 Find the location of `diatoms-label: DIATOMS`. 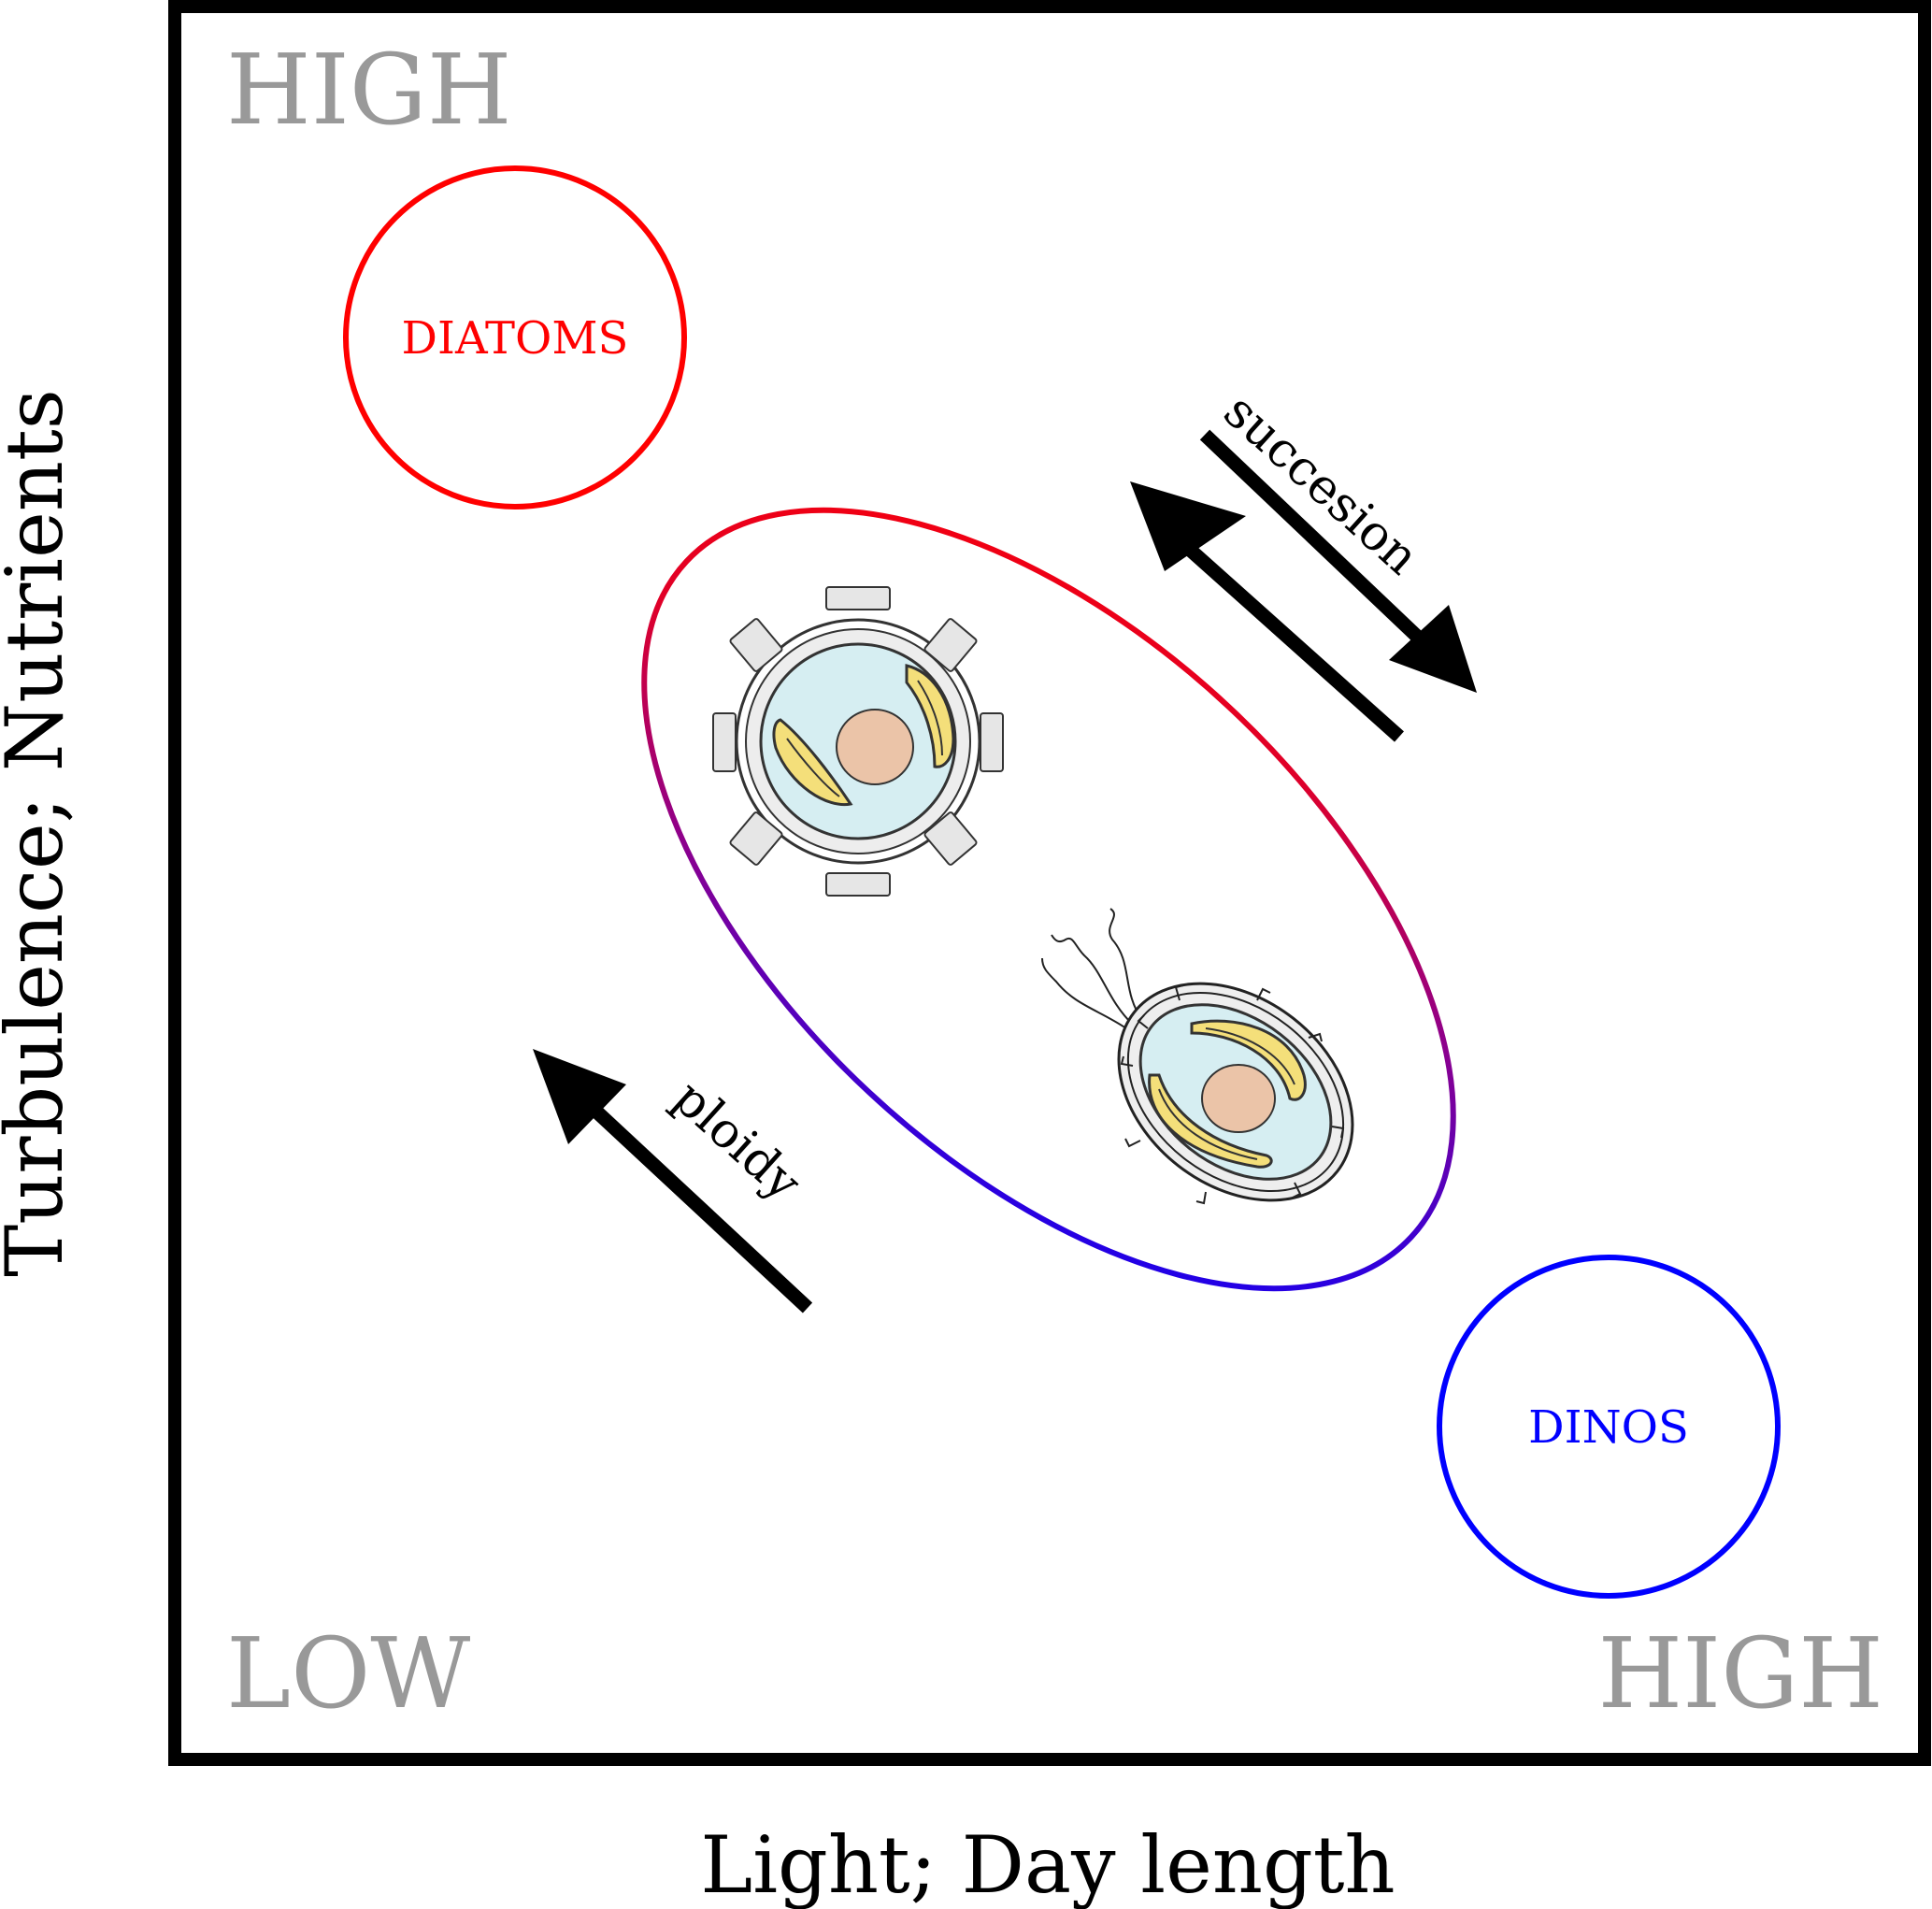

diatoms-label: DIATOMS is located at coordinates (515, 338).